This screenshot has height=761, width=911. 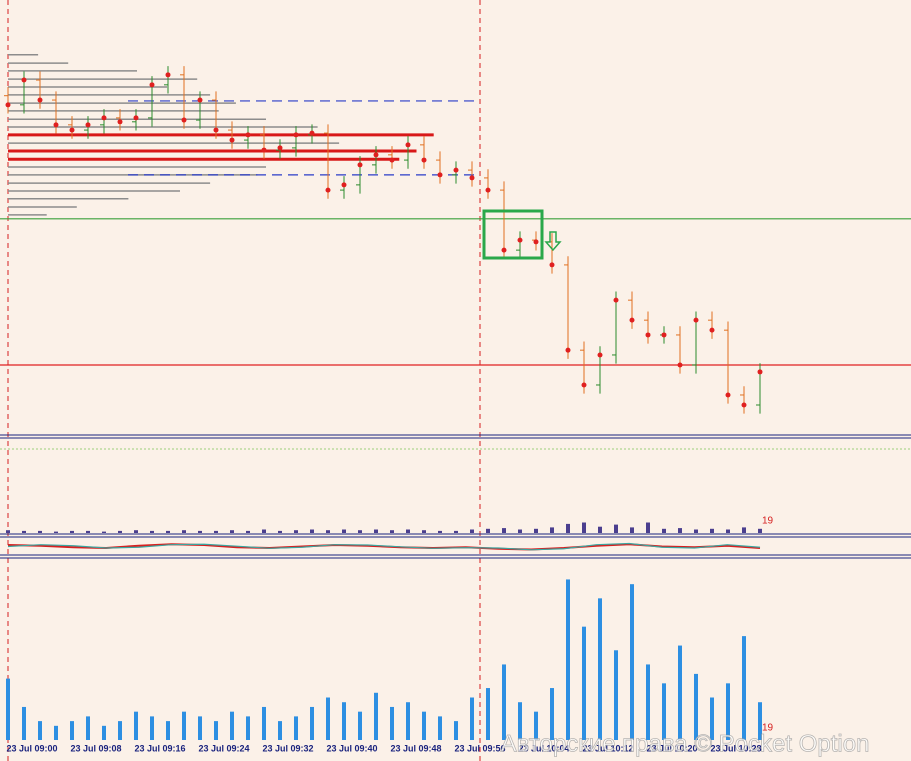 I want to click on watermark: Авторские права © Pocket Option, so click(x=685, y=743).